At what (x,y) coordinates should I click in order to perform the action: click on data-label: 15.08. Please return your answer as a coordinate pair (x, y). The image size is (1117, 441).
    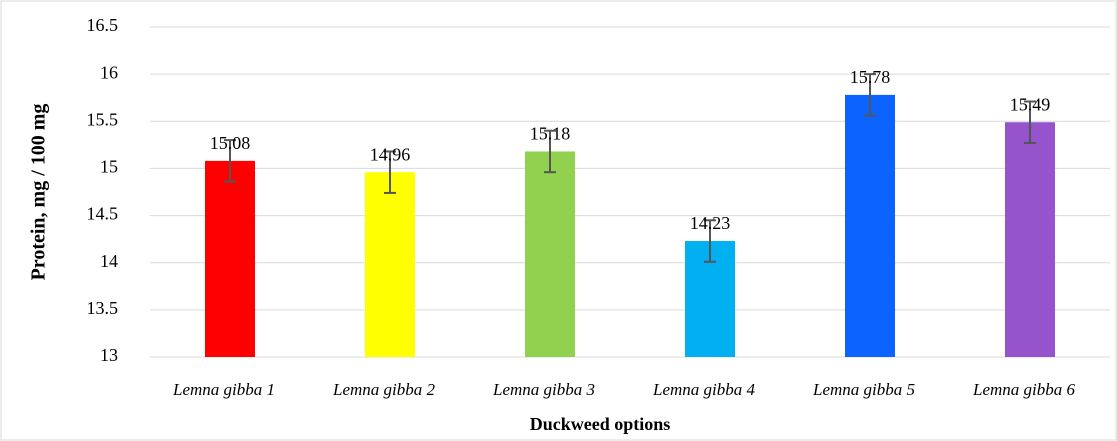
    Looking at the image, I should click on (230, 143).